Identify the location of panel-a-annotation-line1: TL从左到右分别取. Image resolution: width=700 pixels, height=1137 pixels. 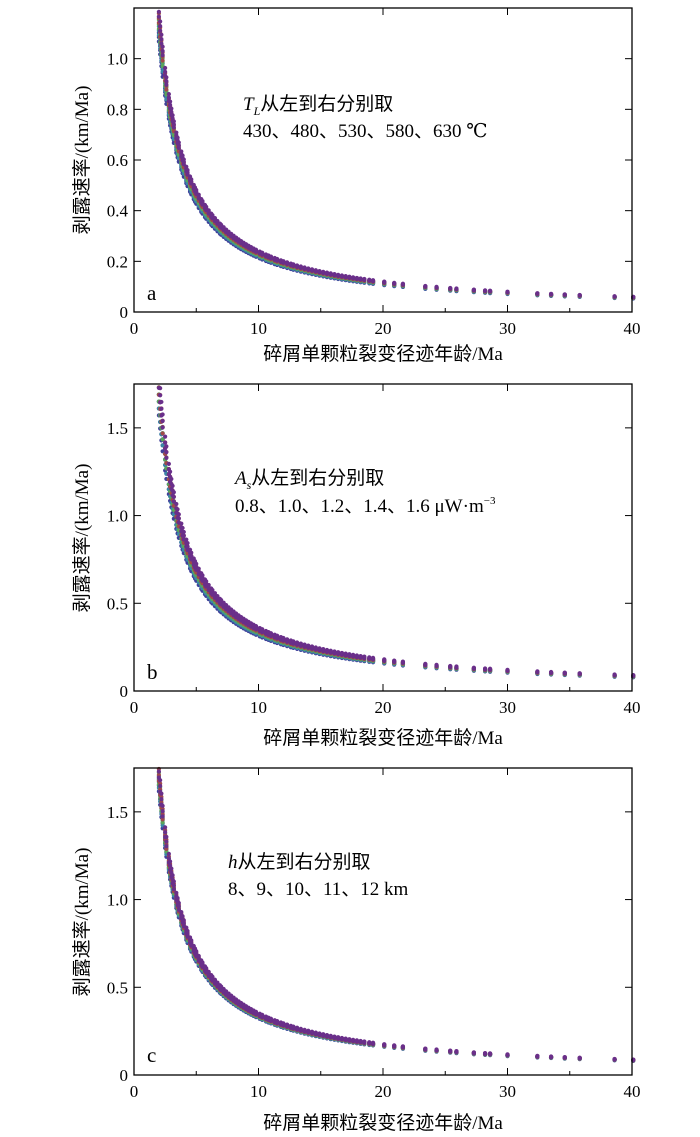
(318, 105).